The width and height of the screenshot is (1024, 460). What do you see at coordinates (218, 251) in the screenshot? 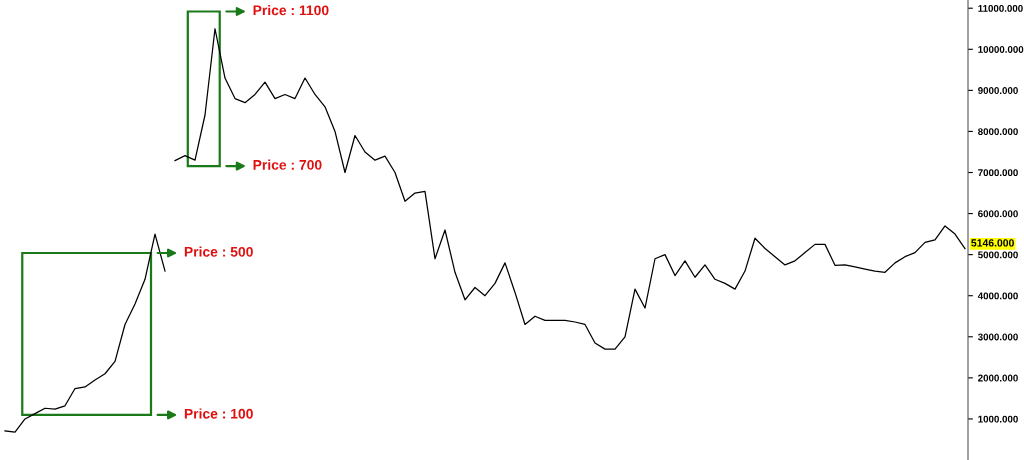
I see `annotation: Price : 500` at bounding box center [218, 251].